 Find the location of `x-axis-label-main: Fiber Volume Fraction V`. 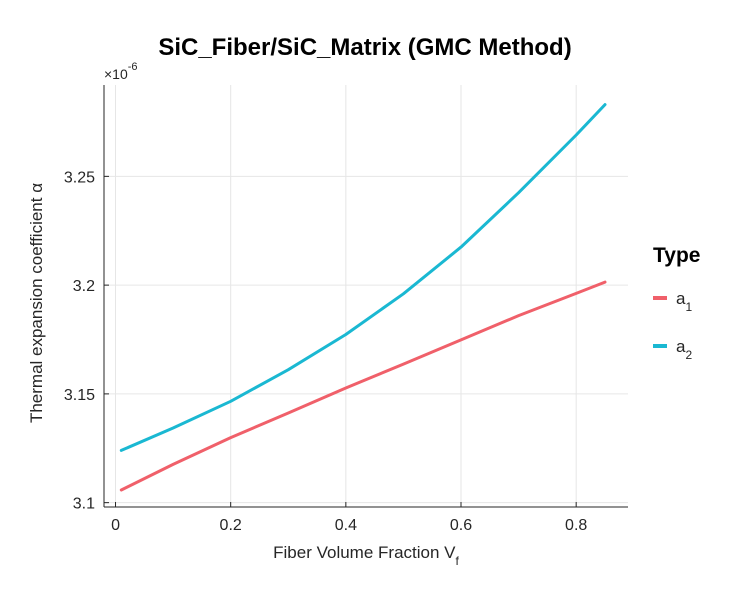

x-axis-label-main: Fiber Volume Fraction V is located at coordinates (364, 552).